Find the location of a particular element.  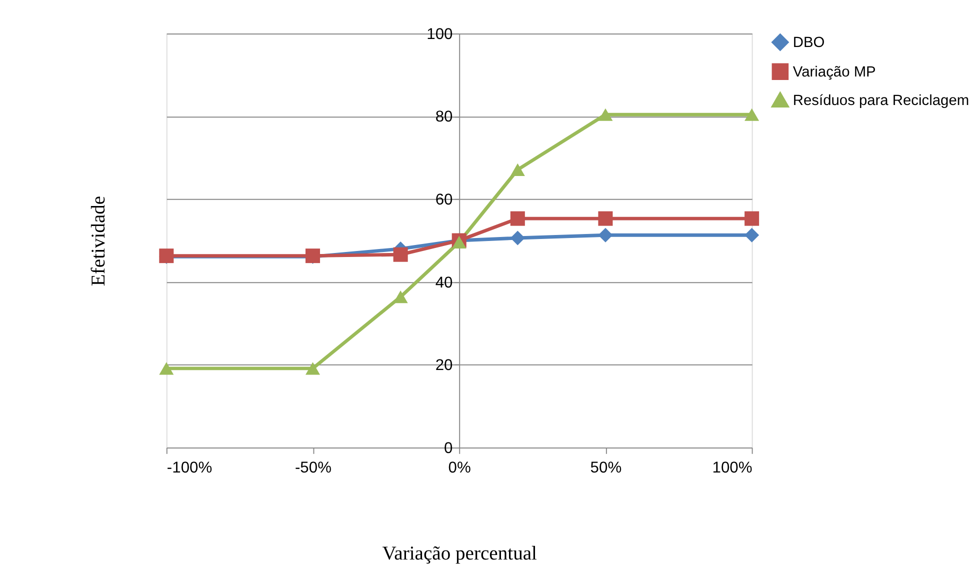

x-tick-label: -100% is located at coordinates (189, 468).